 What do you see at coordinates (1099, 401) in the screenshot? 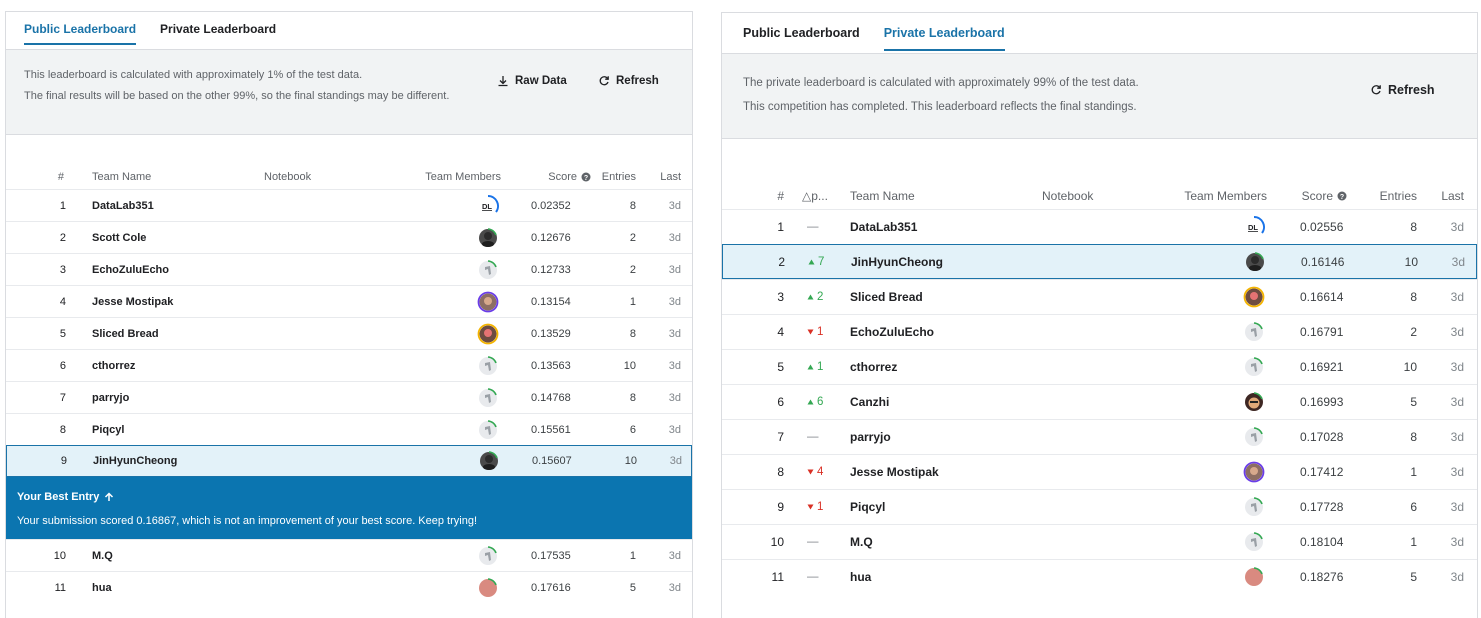
I see `table-row: 6 6 Canzhi 0.16993 5 3d` at bounding box center [1099, 401].